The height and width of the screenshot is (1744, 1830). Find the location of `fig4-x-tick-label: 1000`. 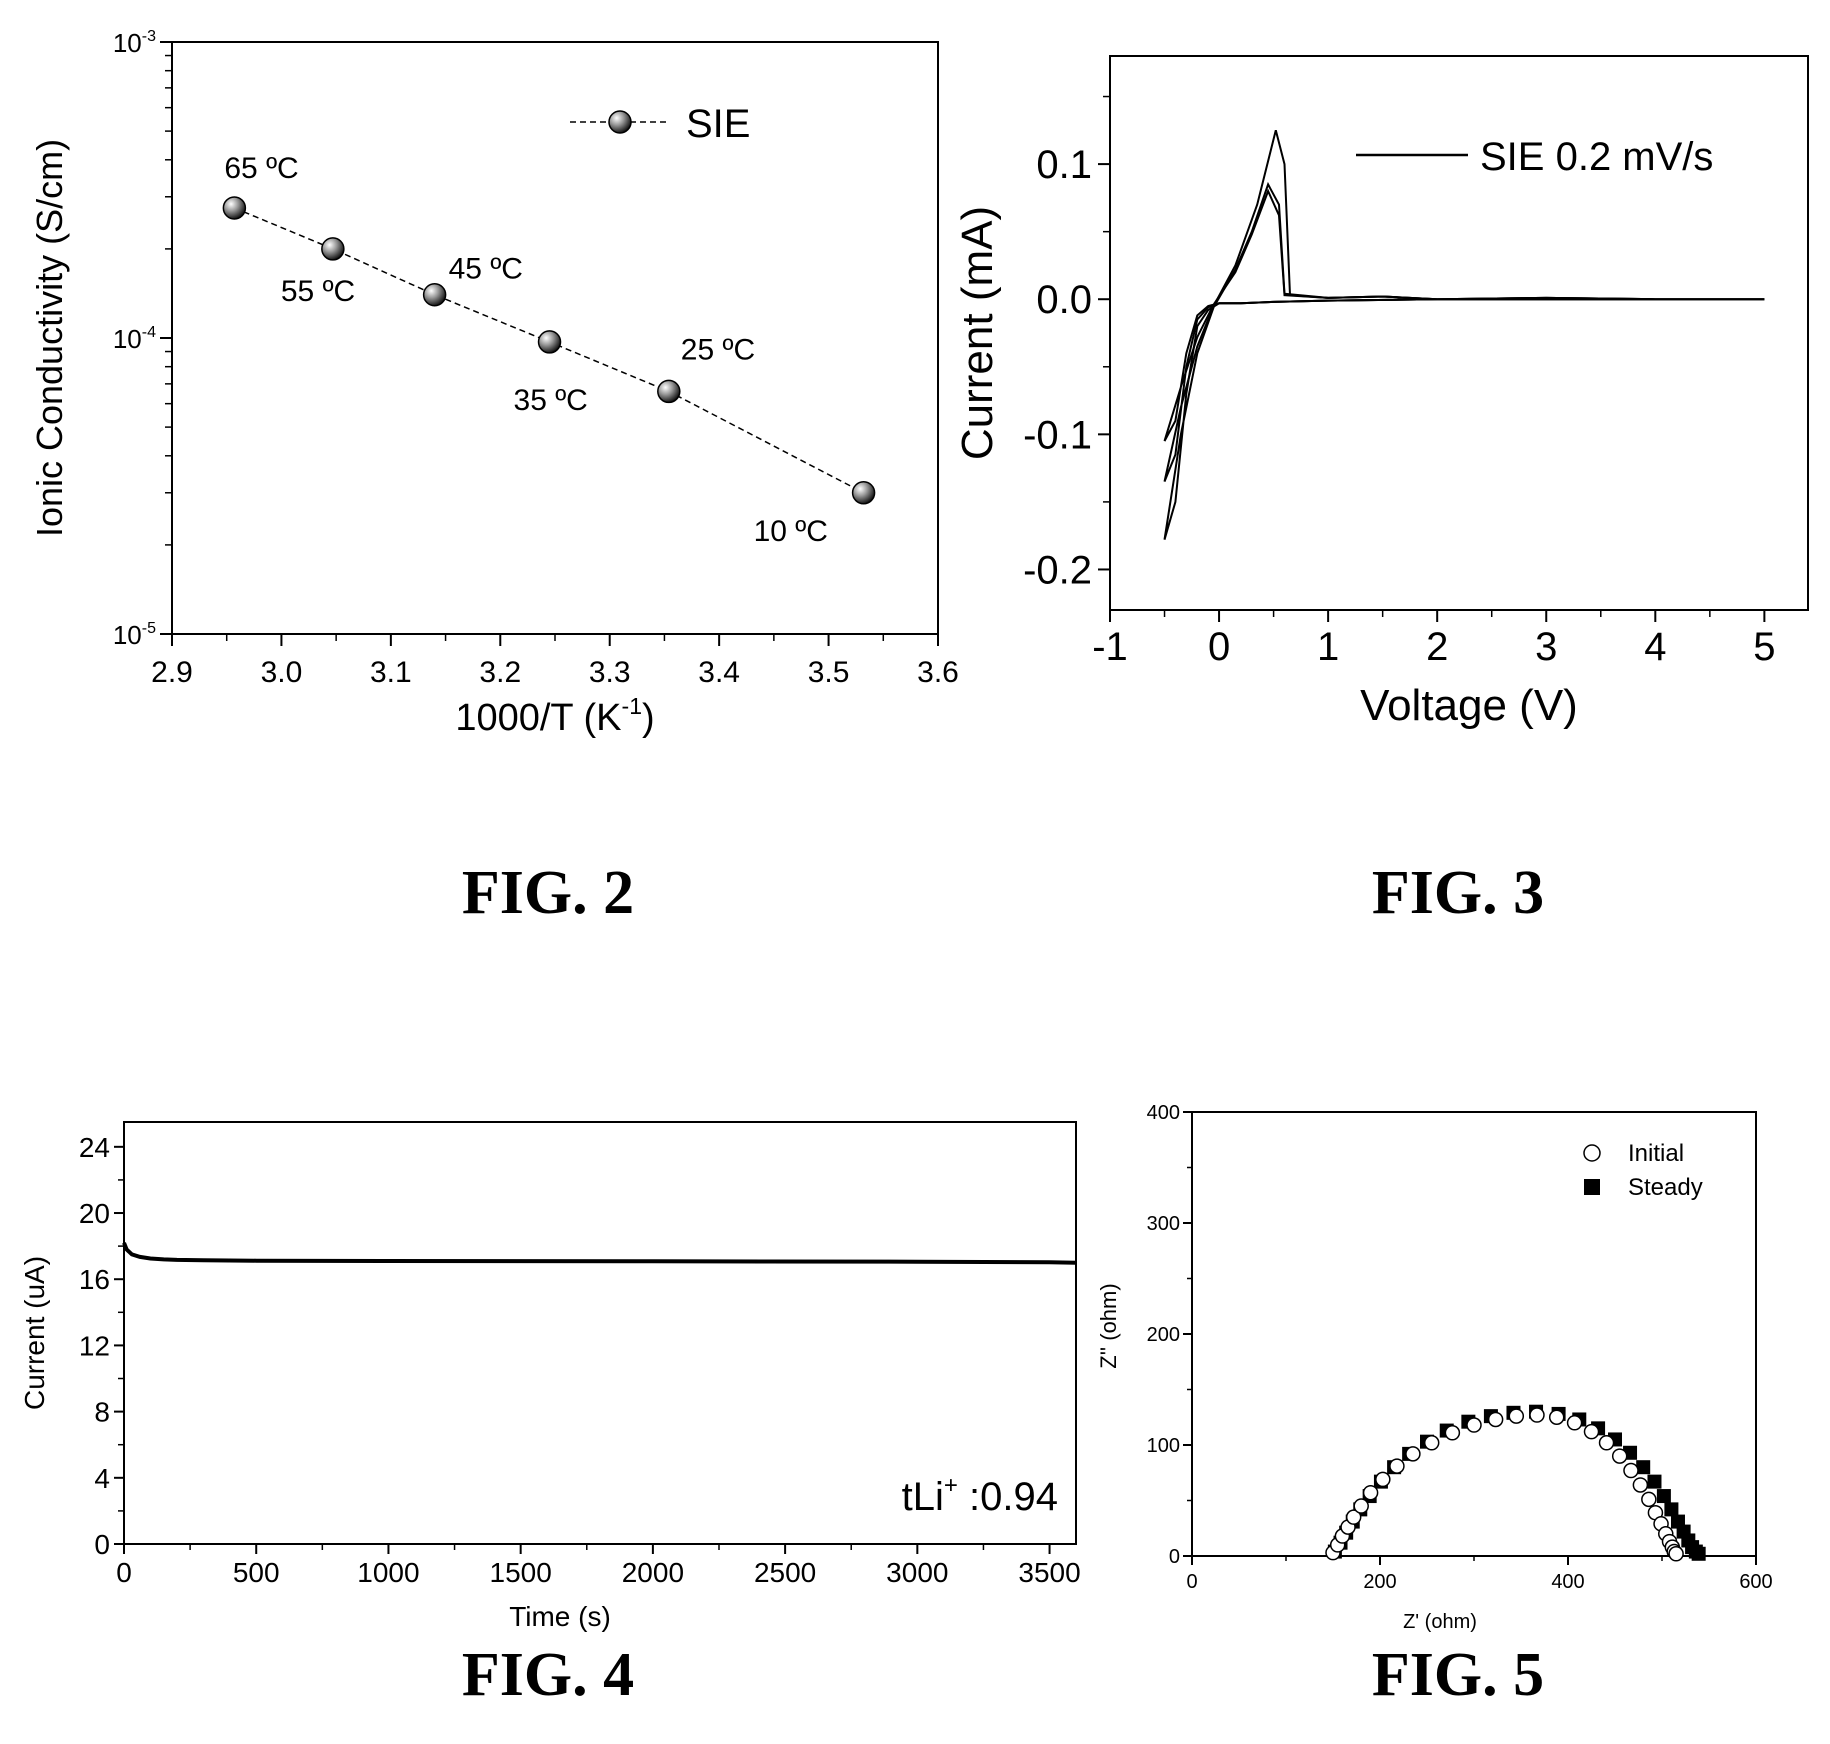

fig4-x-tick-label: 1000 is located at coordinates (388, 1572).